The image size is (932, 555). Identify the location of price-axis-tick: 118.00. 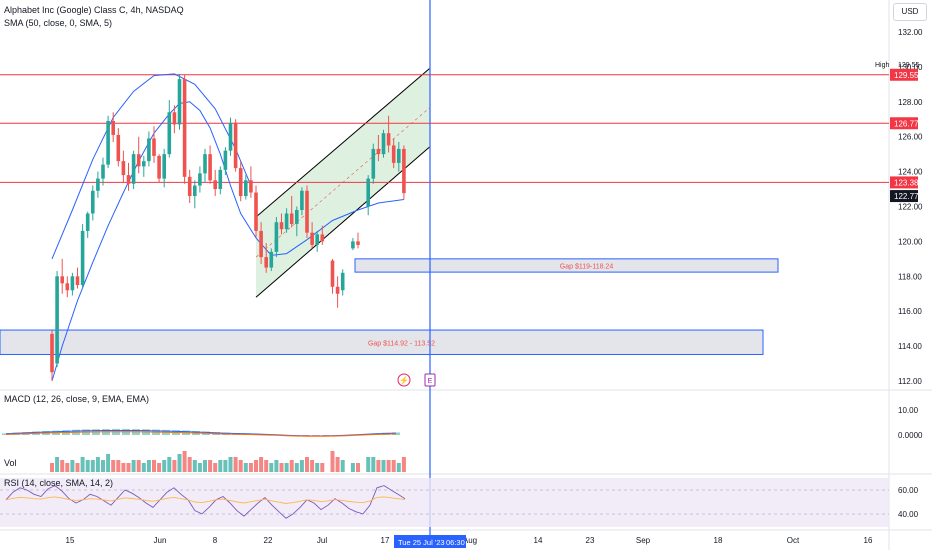
(910, 276).